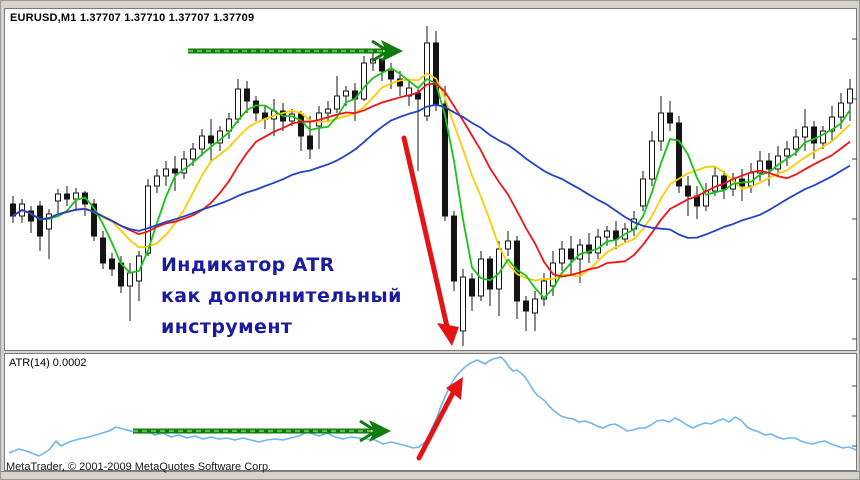 Image resolution: width=860 pixels, height=480 pixels. What do you see at coordinates (448, 334) in the screenshot?
I see `drop-arrow-main-head` at bounding box center [448, 334].